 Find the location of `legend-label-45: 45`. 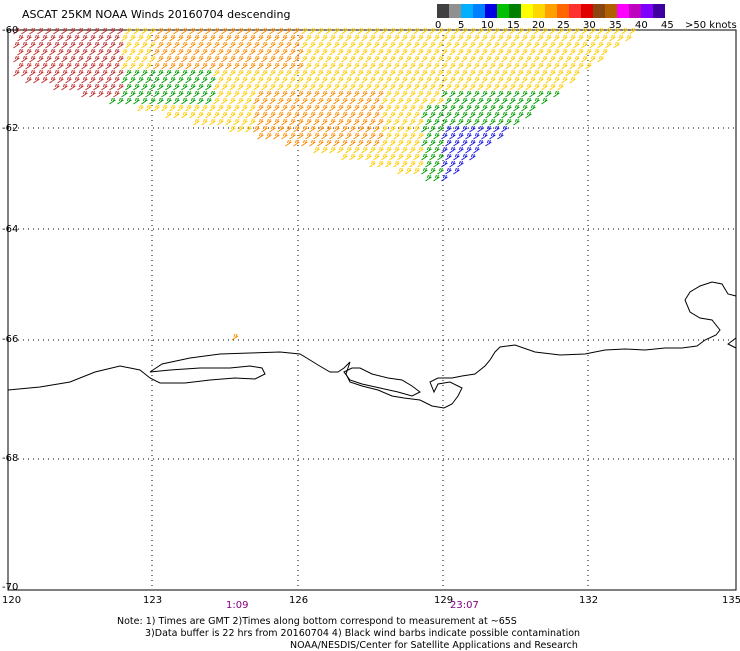

legend-label-45: 45 is located at coordinates (667, 25).